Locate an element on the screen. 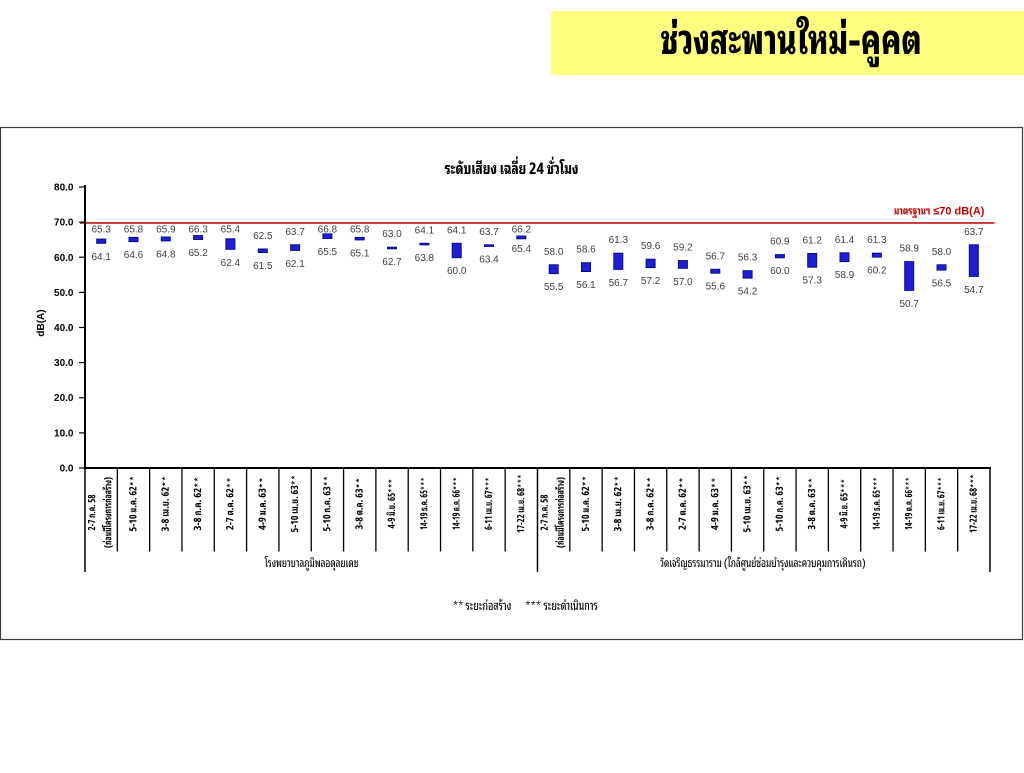 The height and width of the screenshot is (773, 1024). svg-text: 62.5 is located at coordinates (263, 236).